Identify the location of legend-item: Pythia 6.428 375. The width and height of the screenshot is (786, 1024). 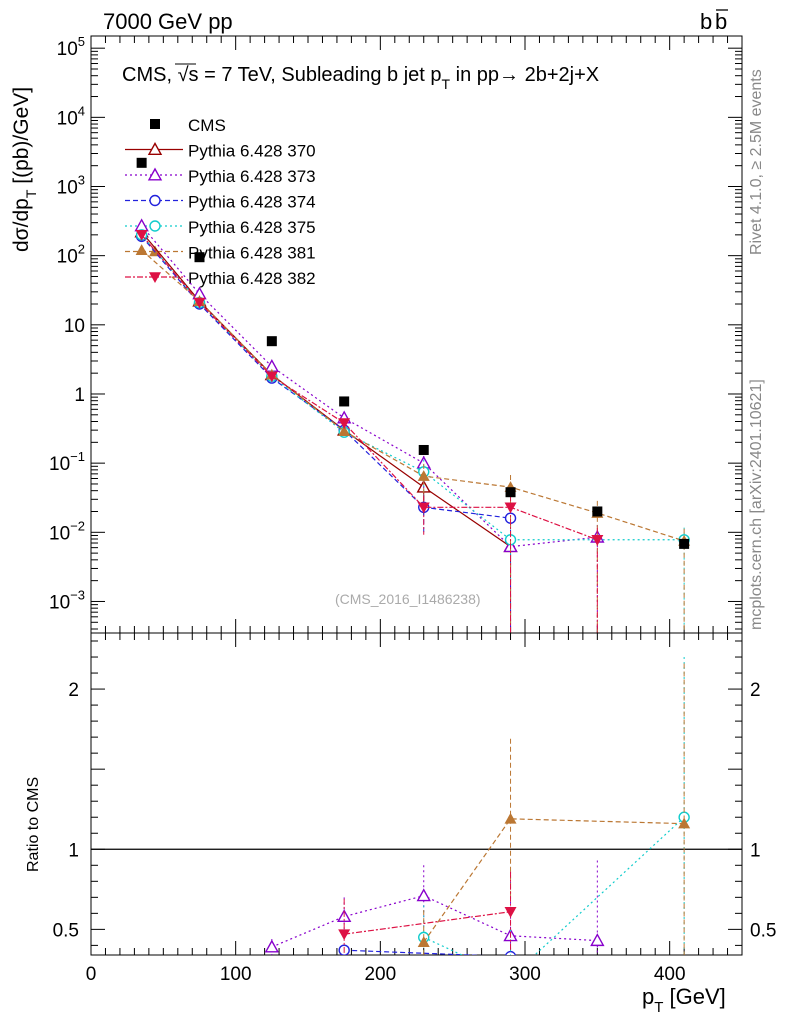
(220, 227).